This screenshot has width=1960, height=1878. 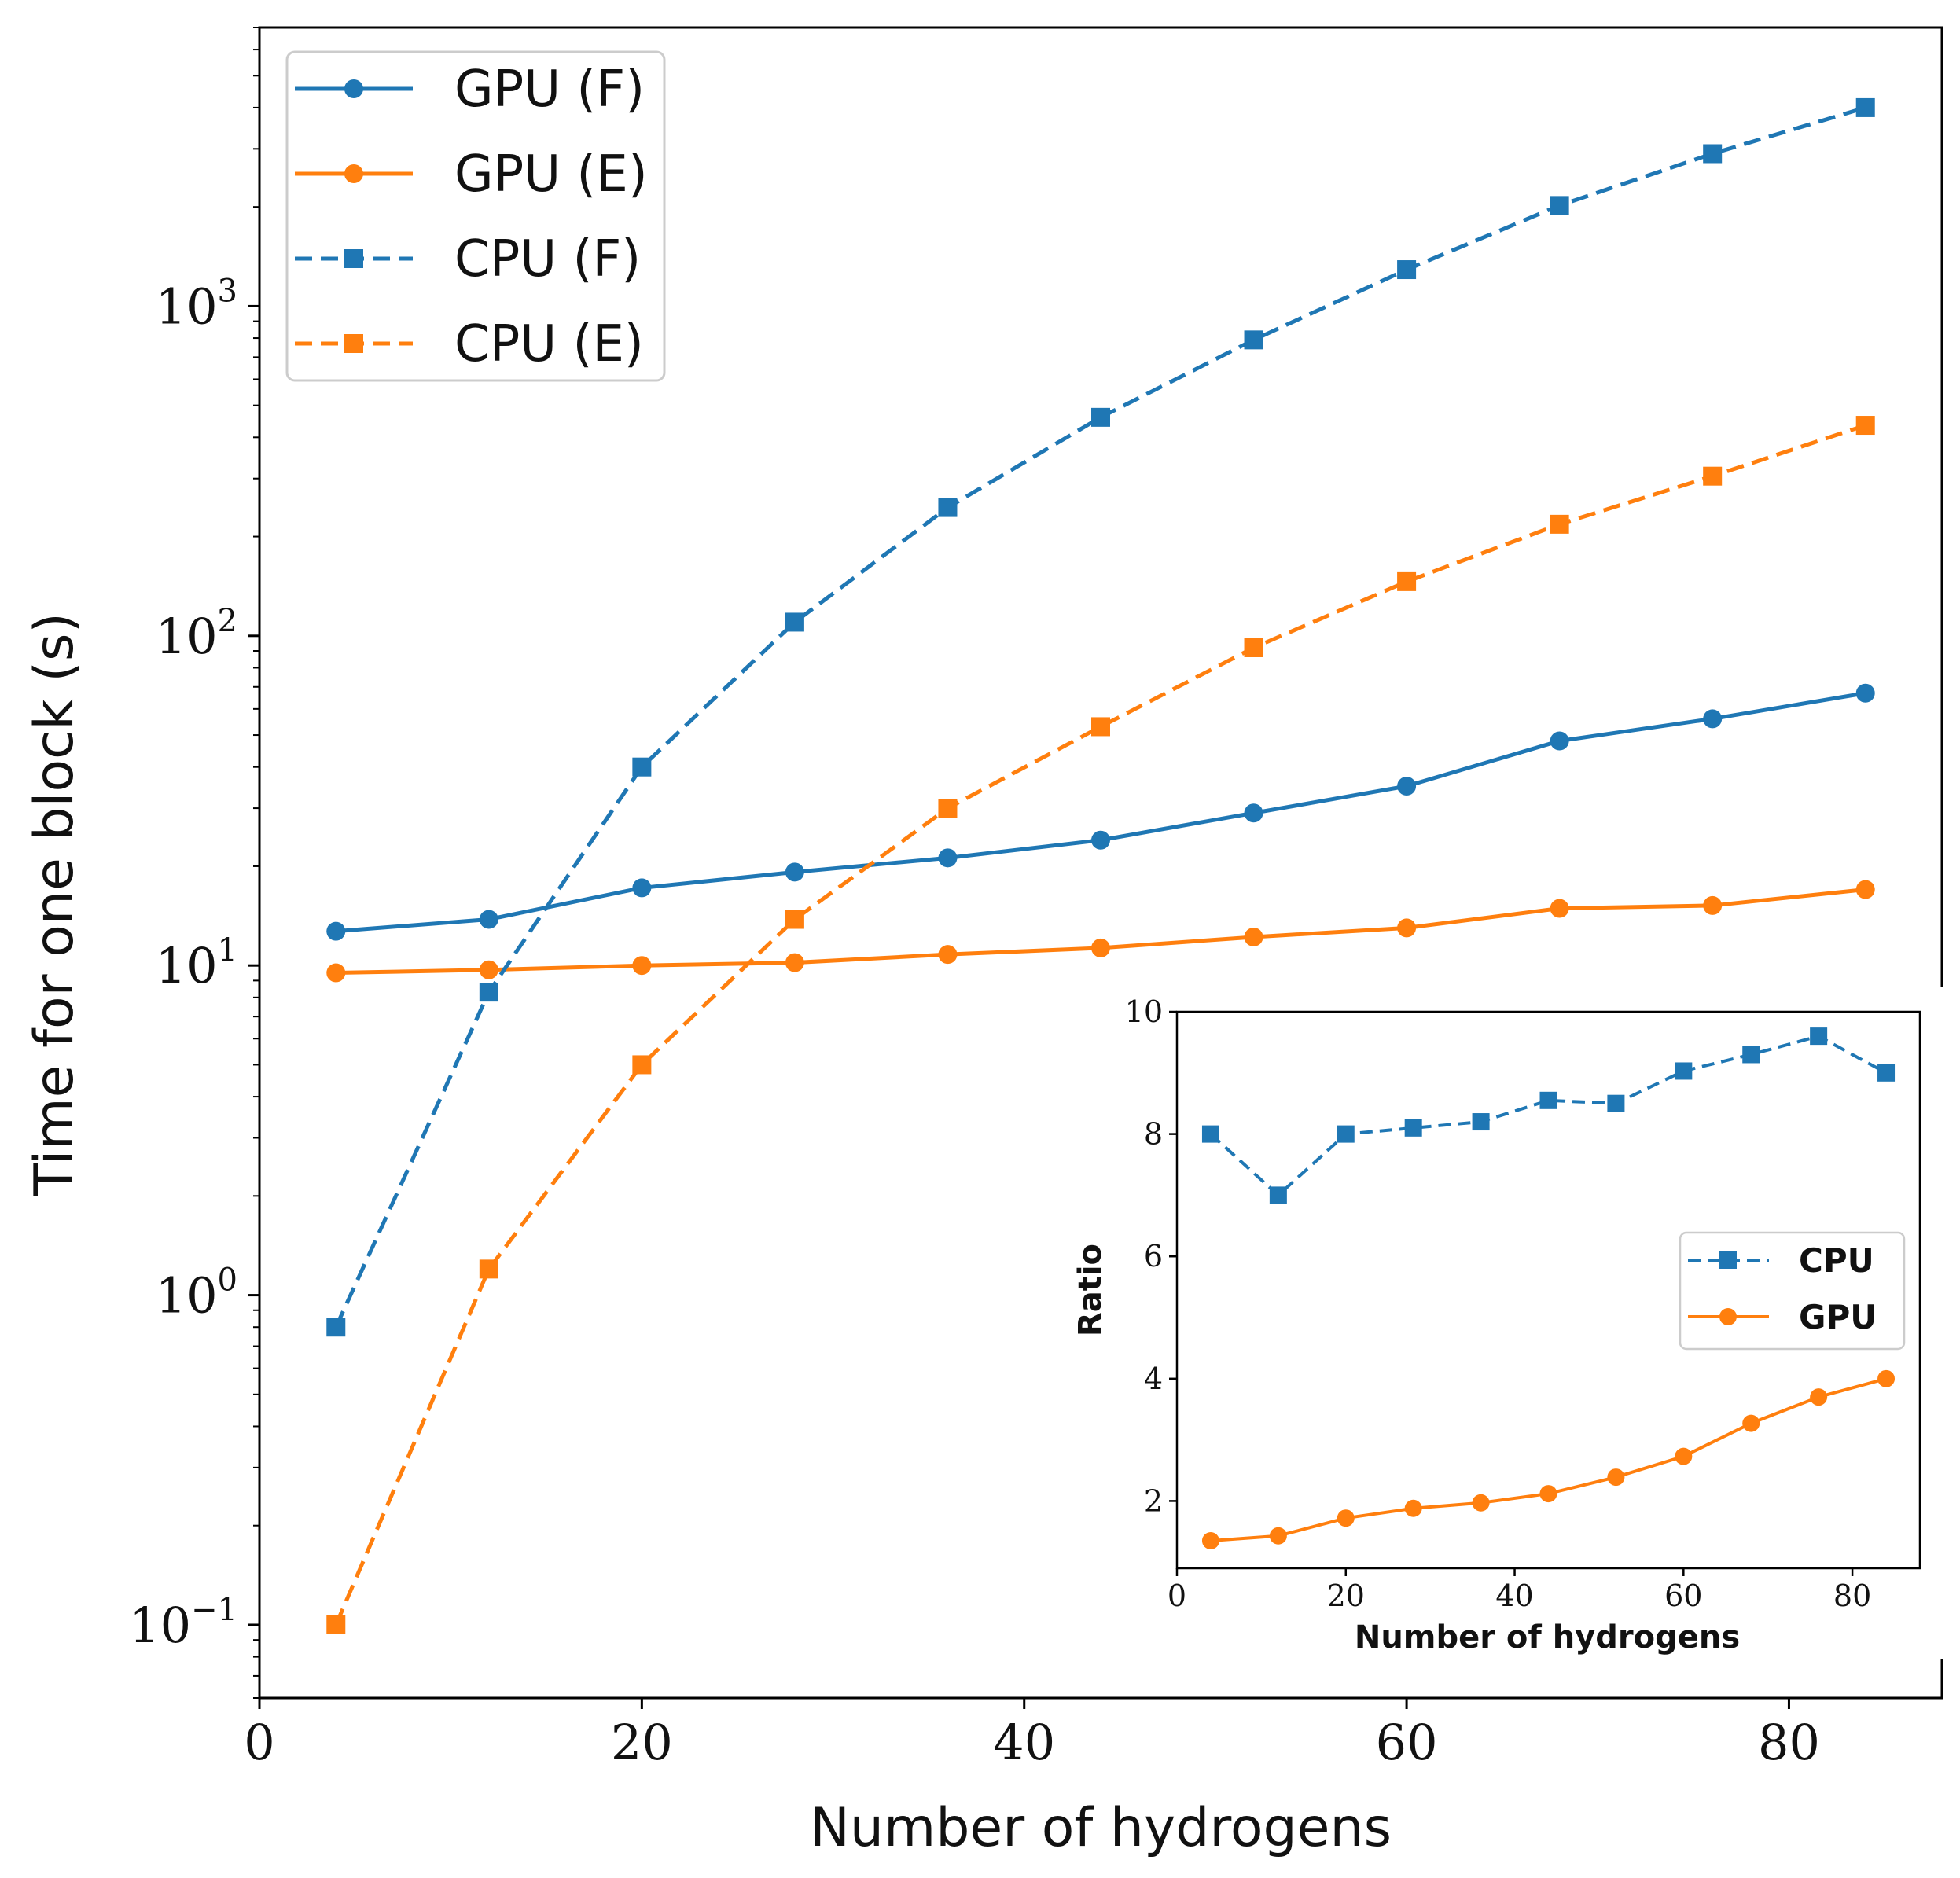 What do you see at coordinates (549, 90) in the screenshot?
I see `main-legend-label-gpu-f: GPU (F)` at bounding box center [549, 90].